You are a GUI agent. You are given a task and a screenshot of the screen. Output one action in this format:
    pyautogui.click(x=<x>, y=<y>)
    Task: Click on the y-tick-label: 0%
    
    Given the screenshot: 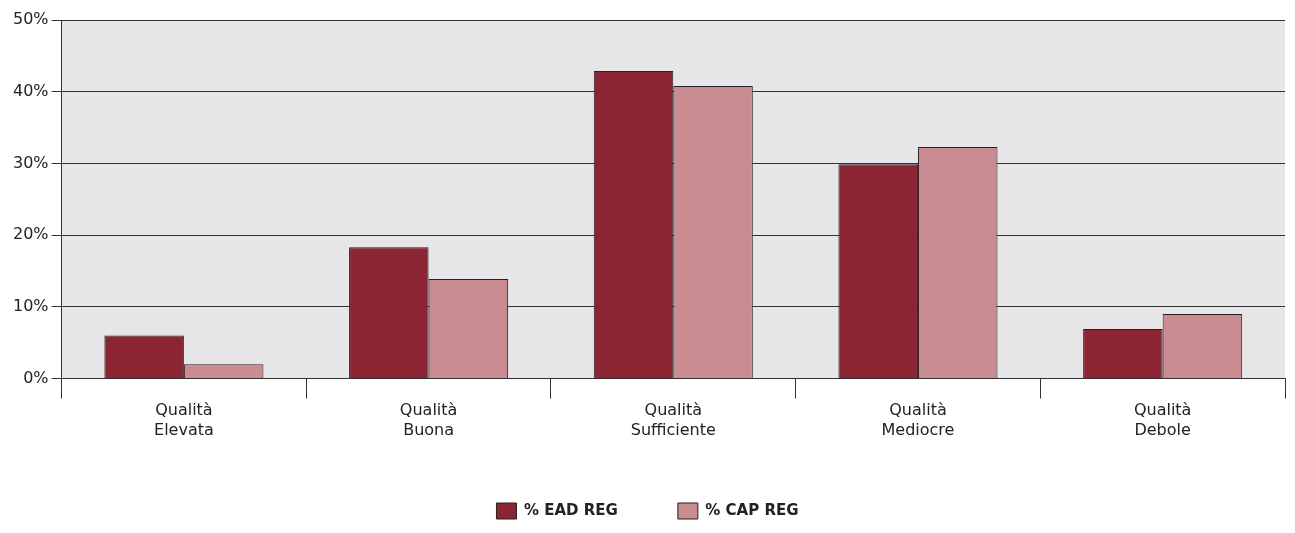 What is the action you would take?
    pyautogui.click(x=36, y=377)
    